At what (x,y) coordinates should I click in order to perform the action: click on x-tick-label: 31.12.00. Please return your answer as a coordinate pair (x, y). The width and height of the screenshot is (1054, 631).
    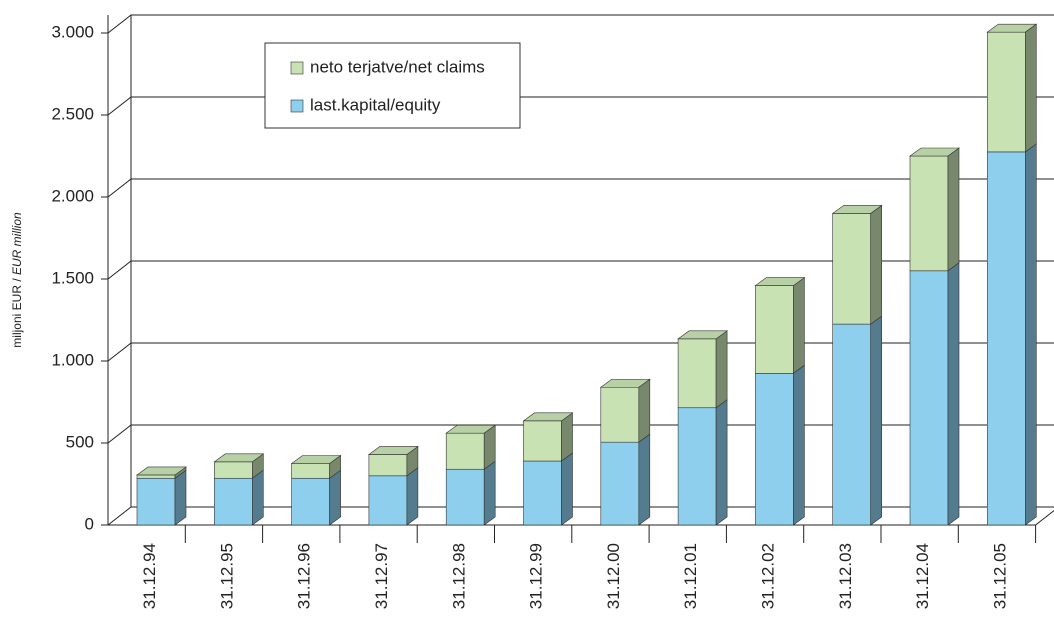
    Looking at the image, I should click on (613, 576).